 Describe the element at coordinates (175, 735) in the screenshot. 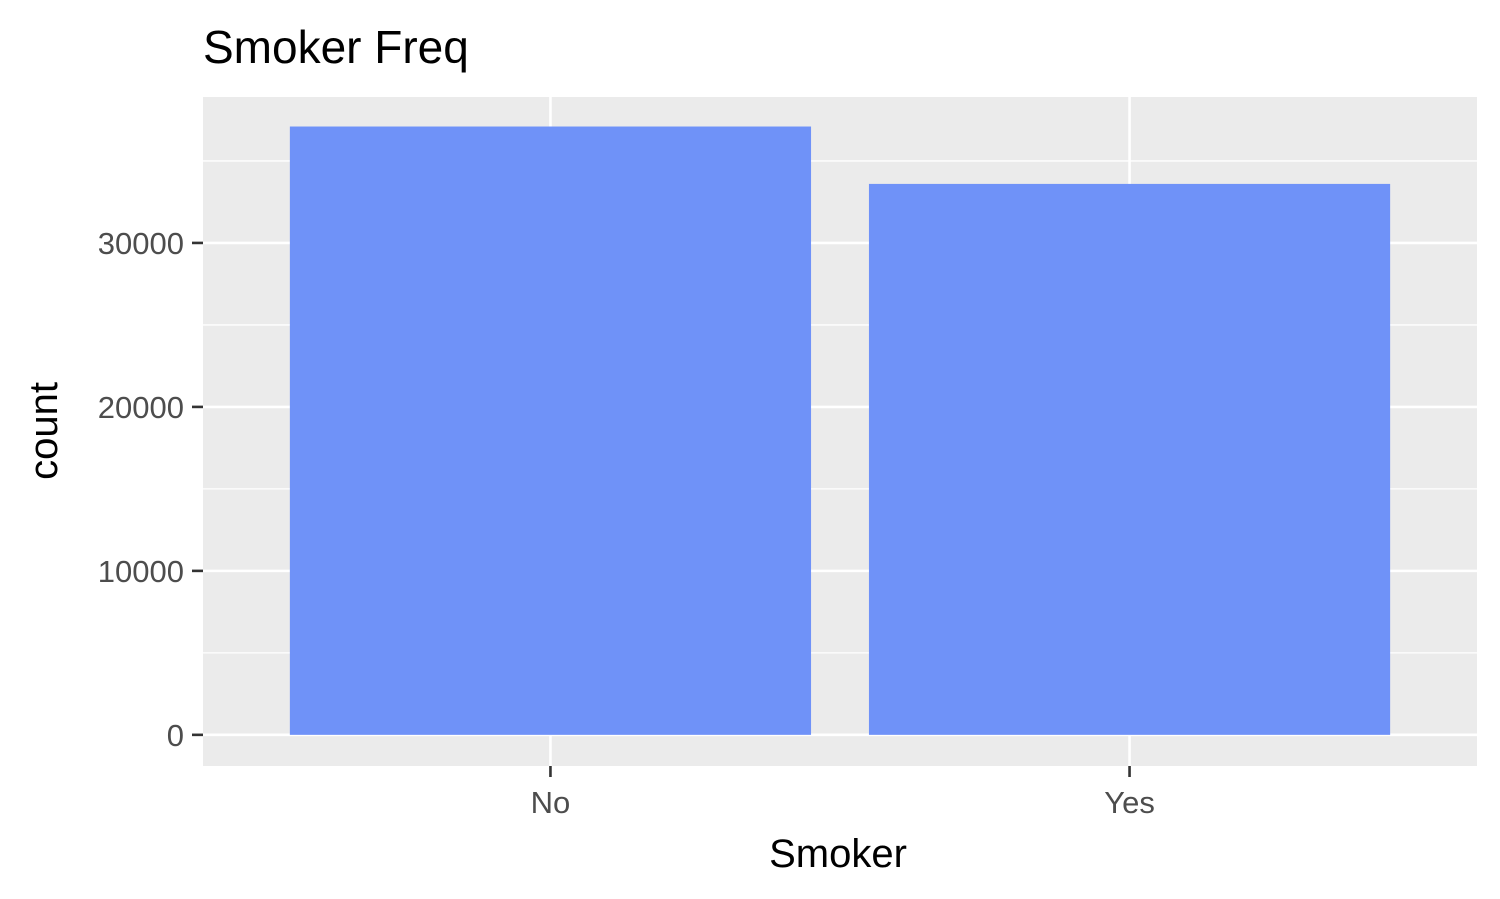

I see `y-tick-label: 0` at that location.